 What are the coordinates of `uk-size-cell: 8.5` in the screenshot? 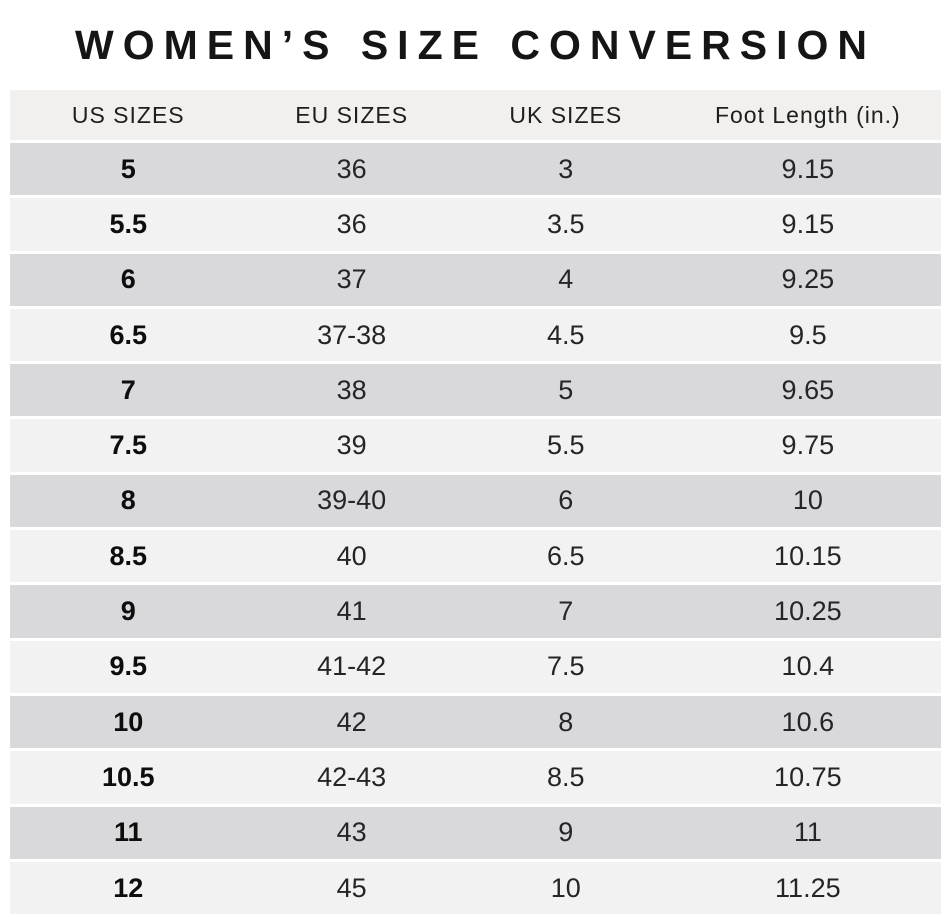 It's located at (566, 776).